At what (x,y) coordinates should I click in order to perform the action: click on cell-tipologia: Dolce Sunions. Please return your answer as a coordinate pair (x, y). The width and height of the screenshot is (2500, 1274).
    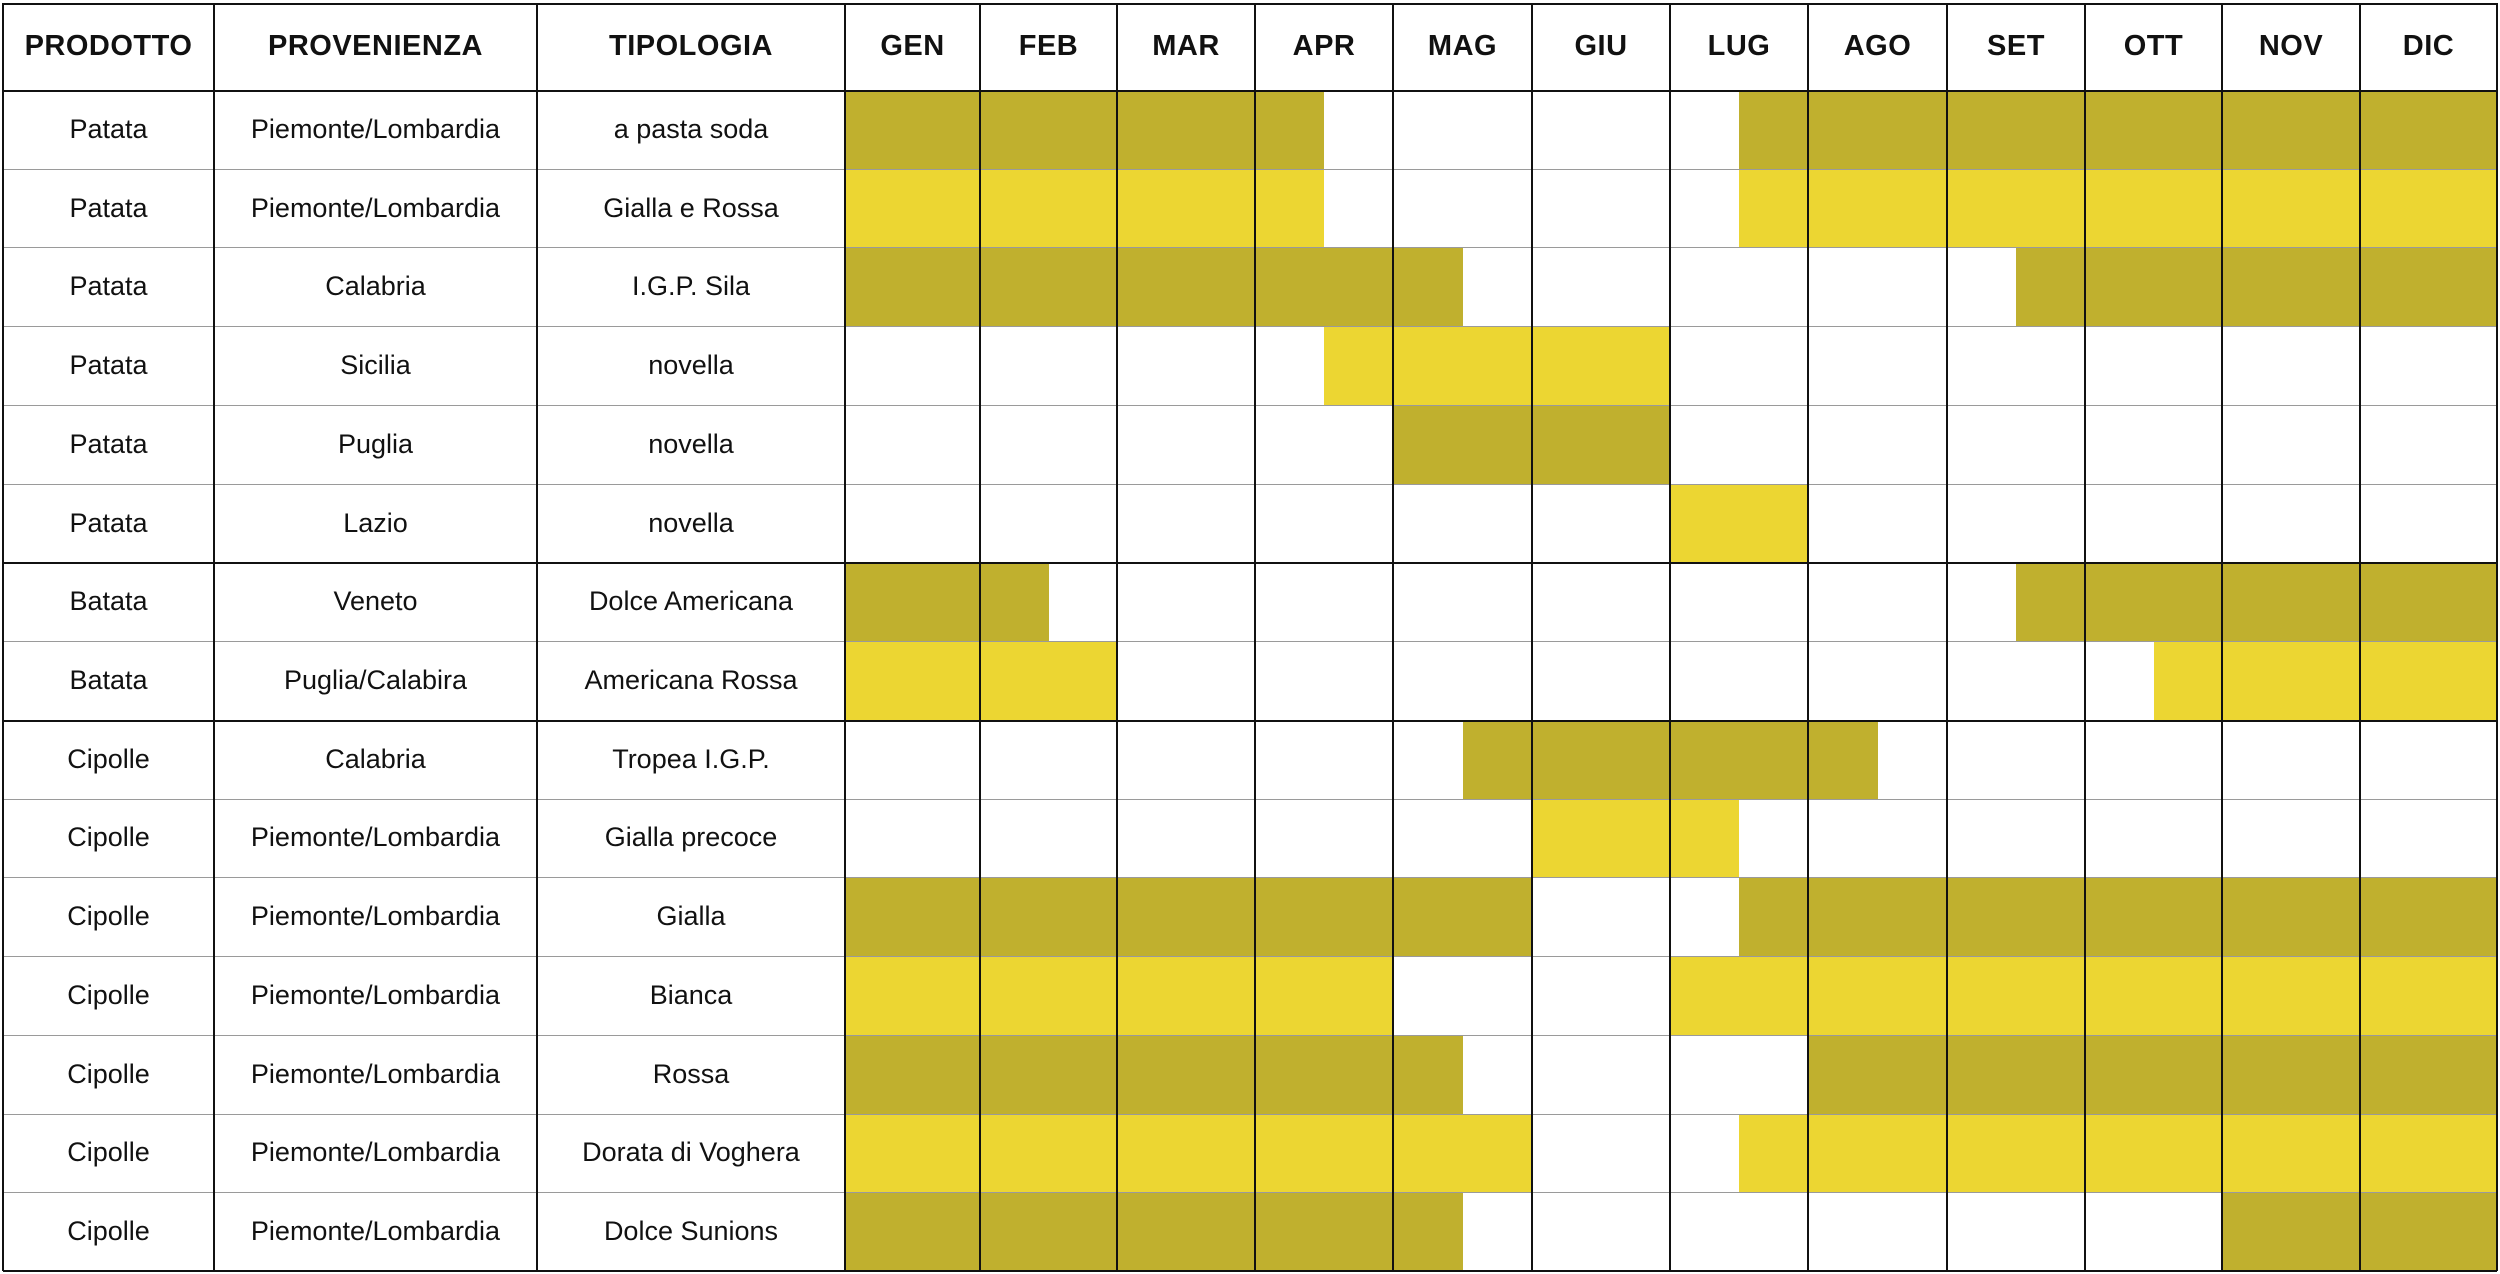
    Looking at the image, I should click on (691, 1231).